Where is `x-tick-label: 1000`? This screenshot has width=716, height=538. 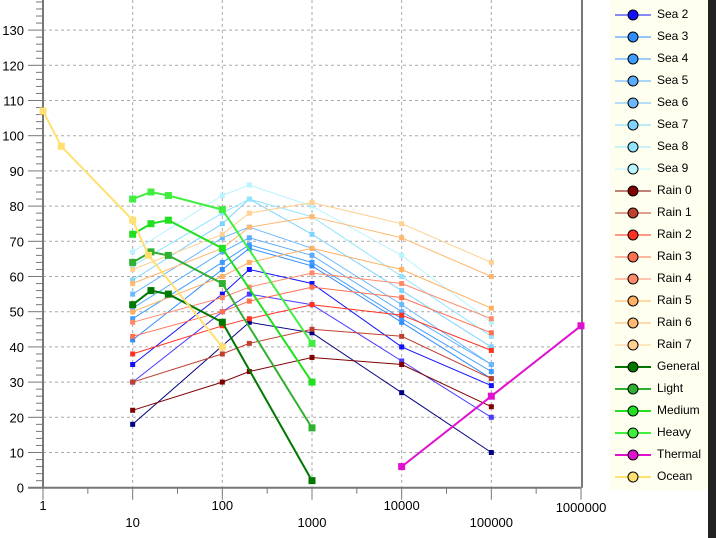 x-tick-label: 1000 is located at coordinates (312, 522).